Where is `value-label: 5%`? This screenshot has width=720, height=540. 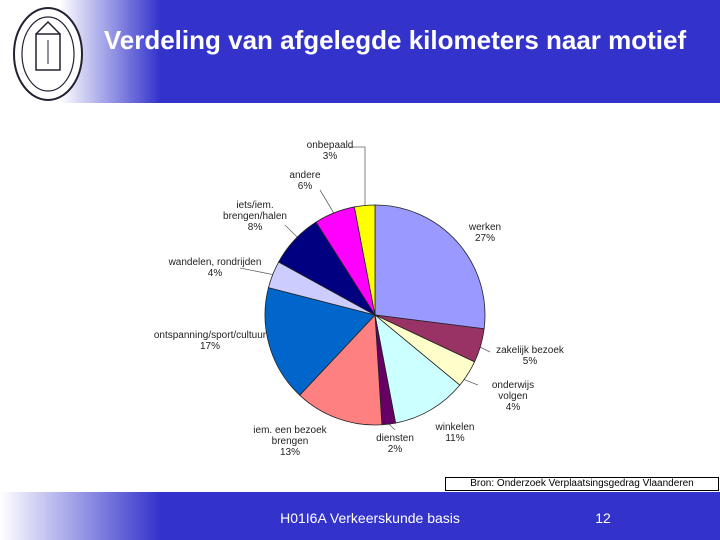 value-label: 5% is located at coordinates (530, 361).